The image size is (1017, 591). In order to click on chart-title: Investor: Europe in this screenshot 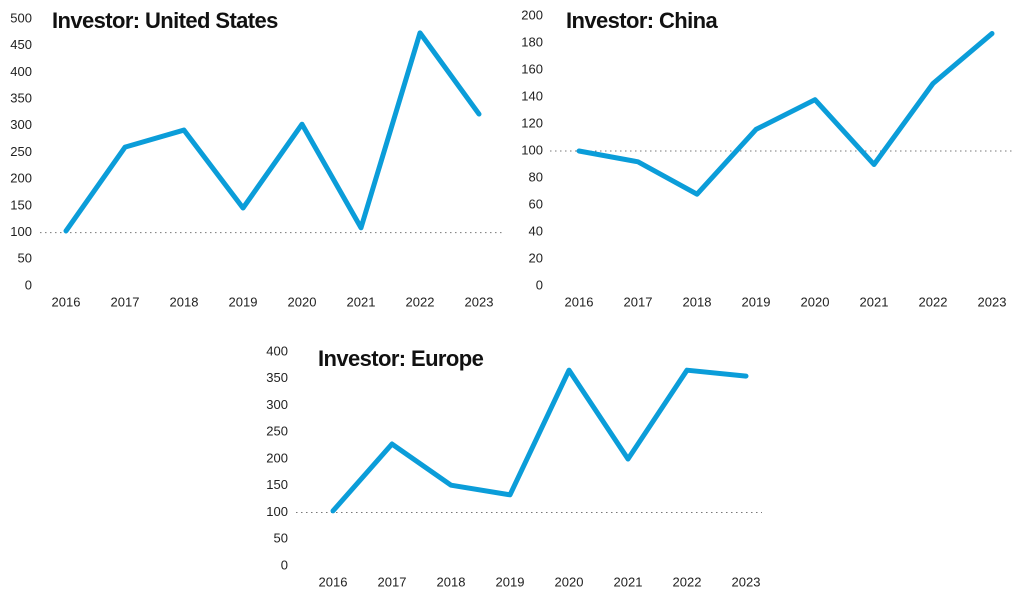, I will do `click(401, 358)`.